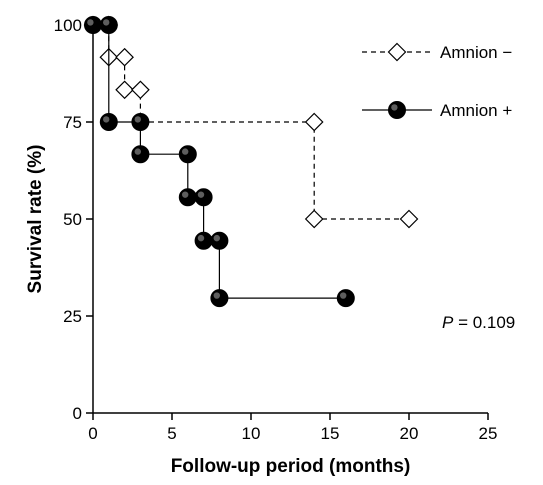 The height and width of the screenshot is (485, 543). Describe the element at coordinates (77, 413) in the screenshot. I see `y-tick-label: 0` at that location.